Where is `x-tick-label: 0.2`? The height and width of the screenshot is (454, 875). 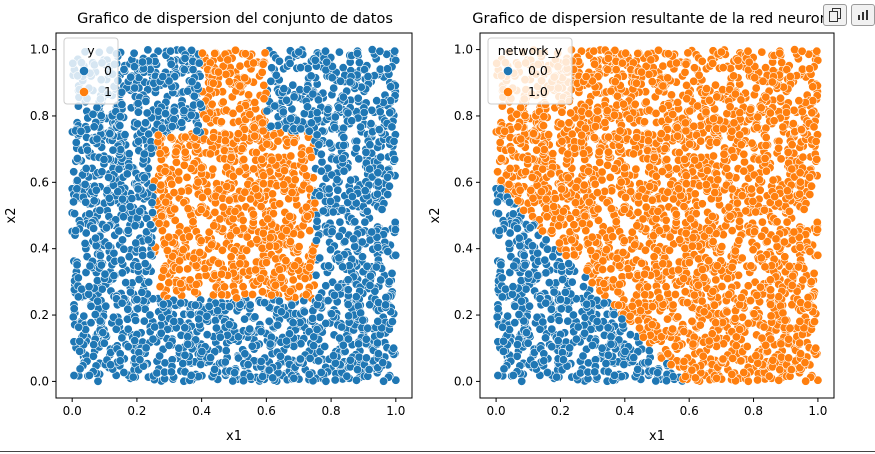
x-tick-label: 0.2 is located at coordinates (136, 411).